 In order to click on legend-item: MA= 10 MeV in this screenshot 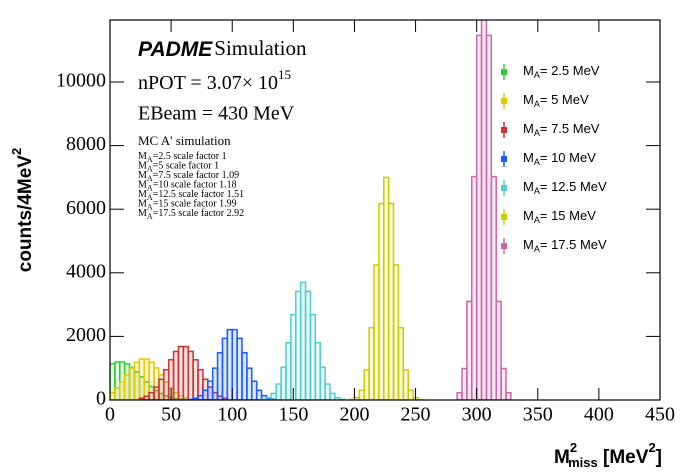, I will do `click(548, 158)`.